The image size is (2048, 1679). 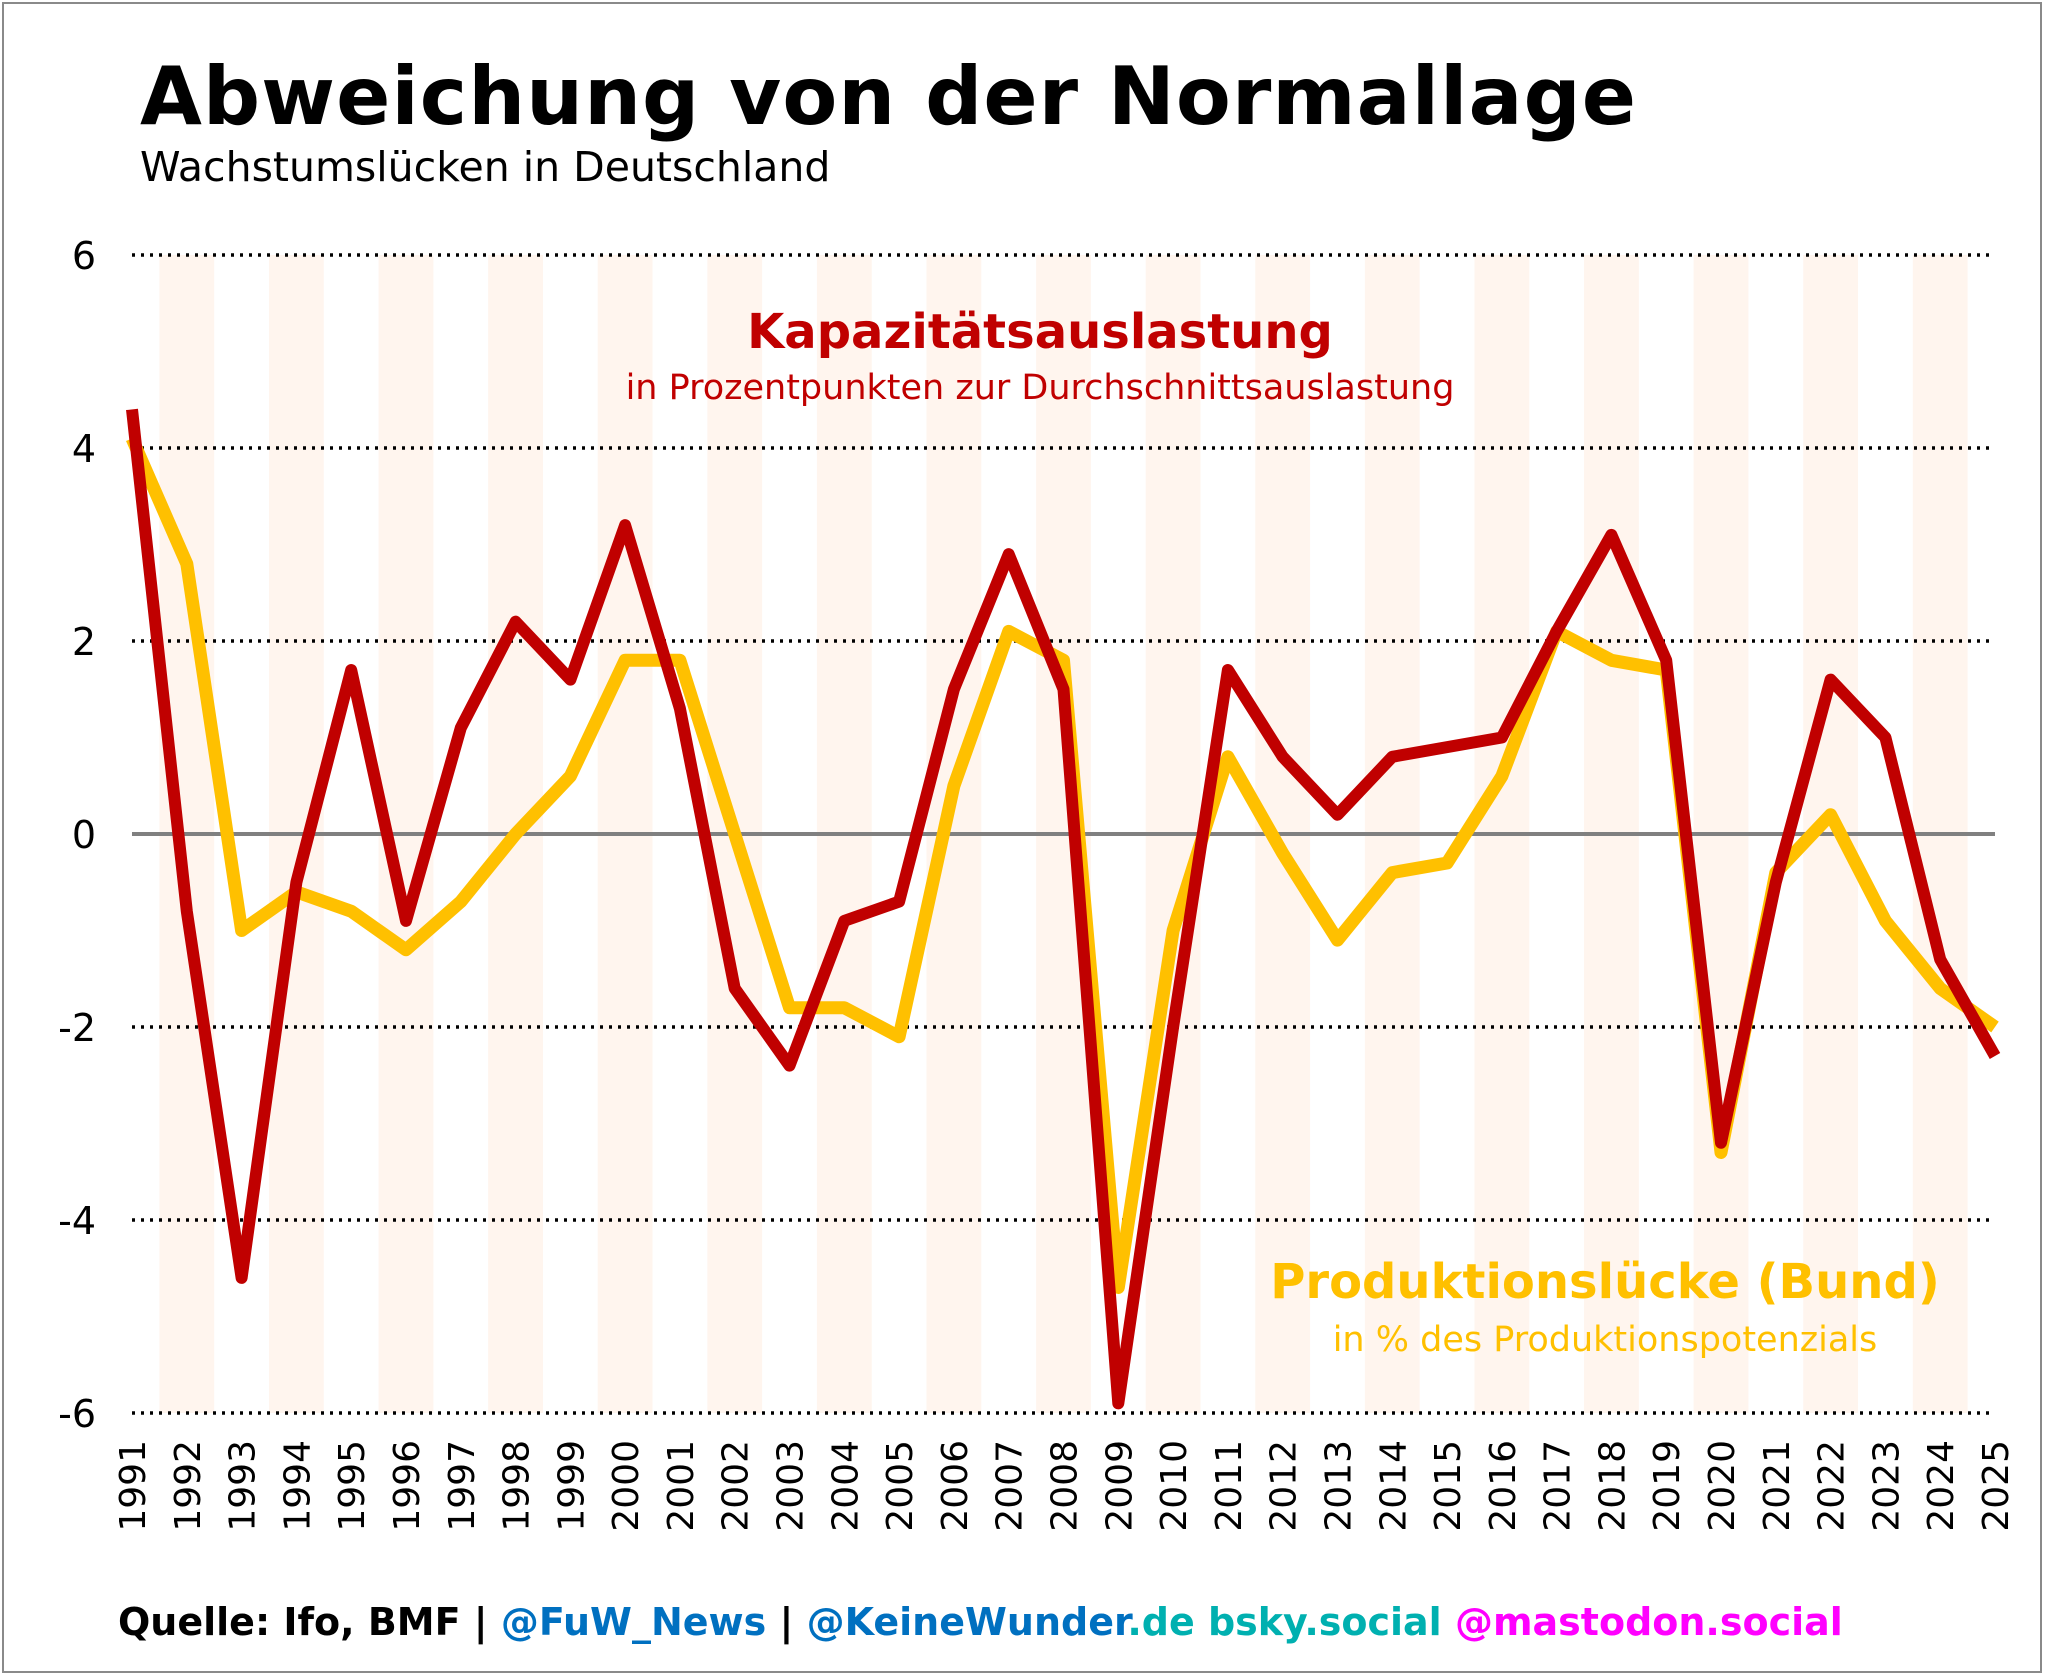 What do you see at coordinates (1605, 1340) in the screenshot?
I see `legend-produktion-note: in % des Produktionspotenzials` at bounding box center [1605, 1340].